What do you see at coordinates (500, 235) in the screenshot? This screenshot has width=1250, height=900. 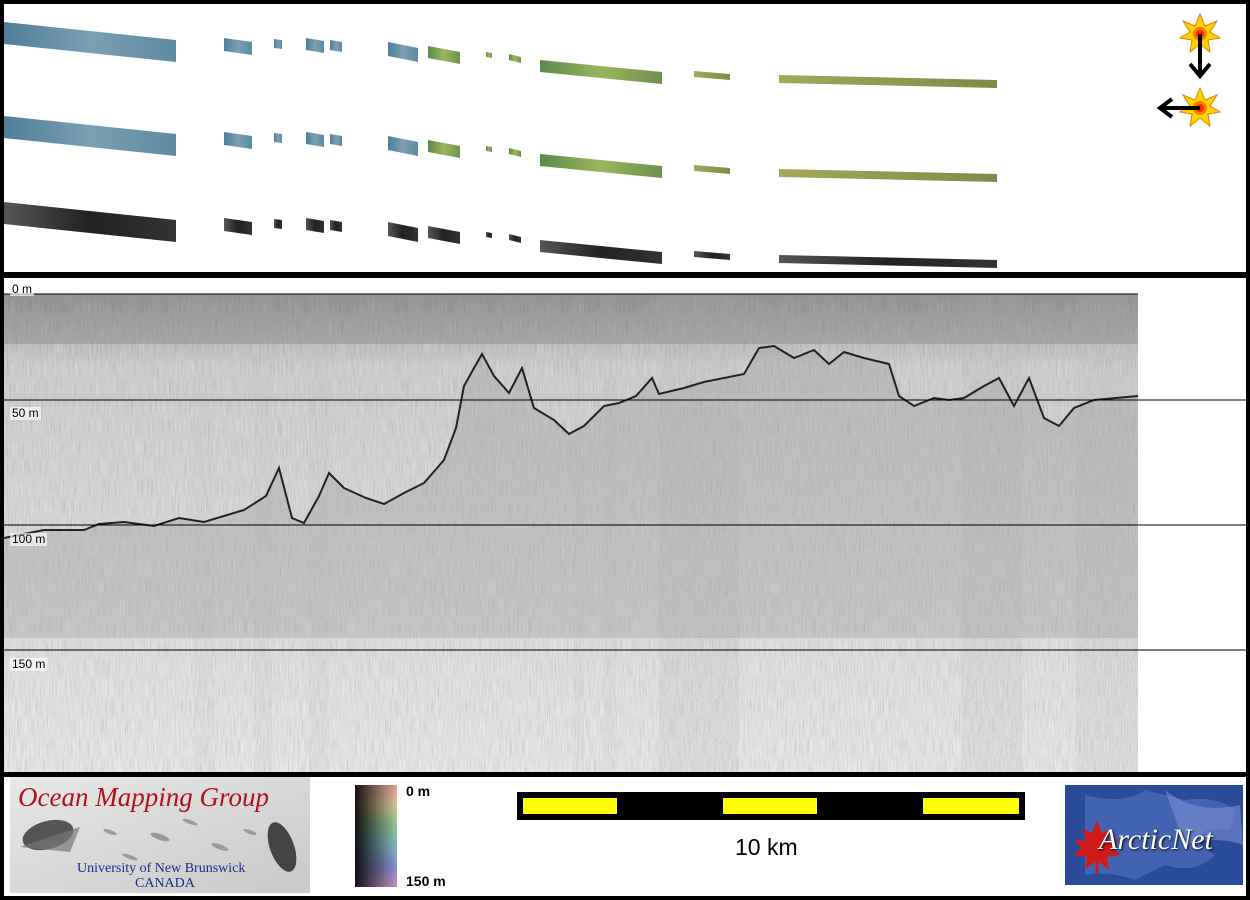 I see `backscatter-grayscale-row` at bounding box center [500, 235].